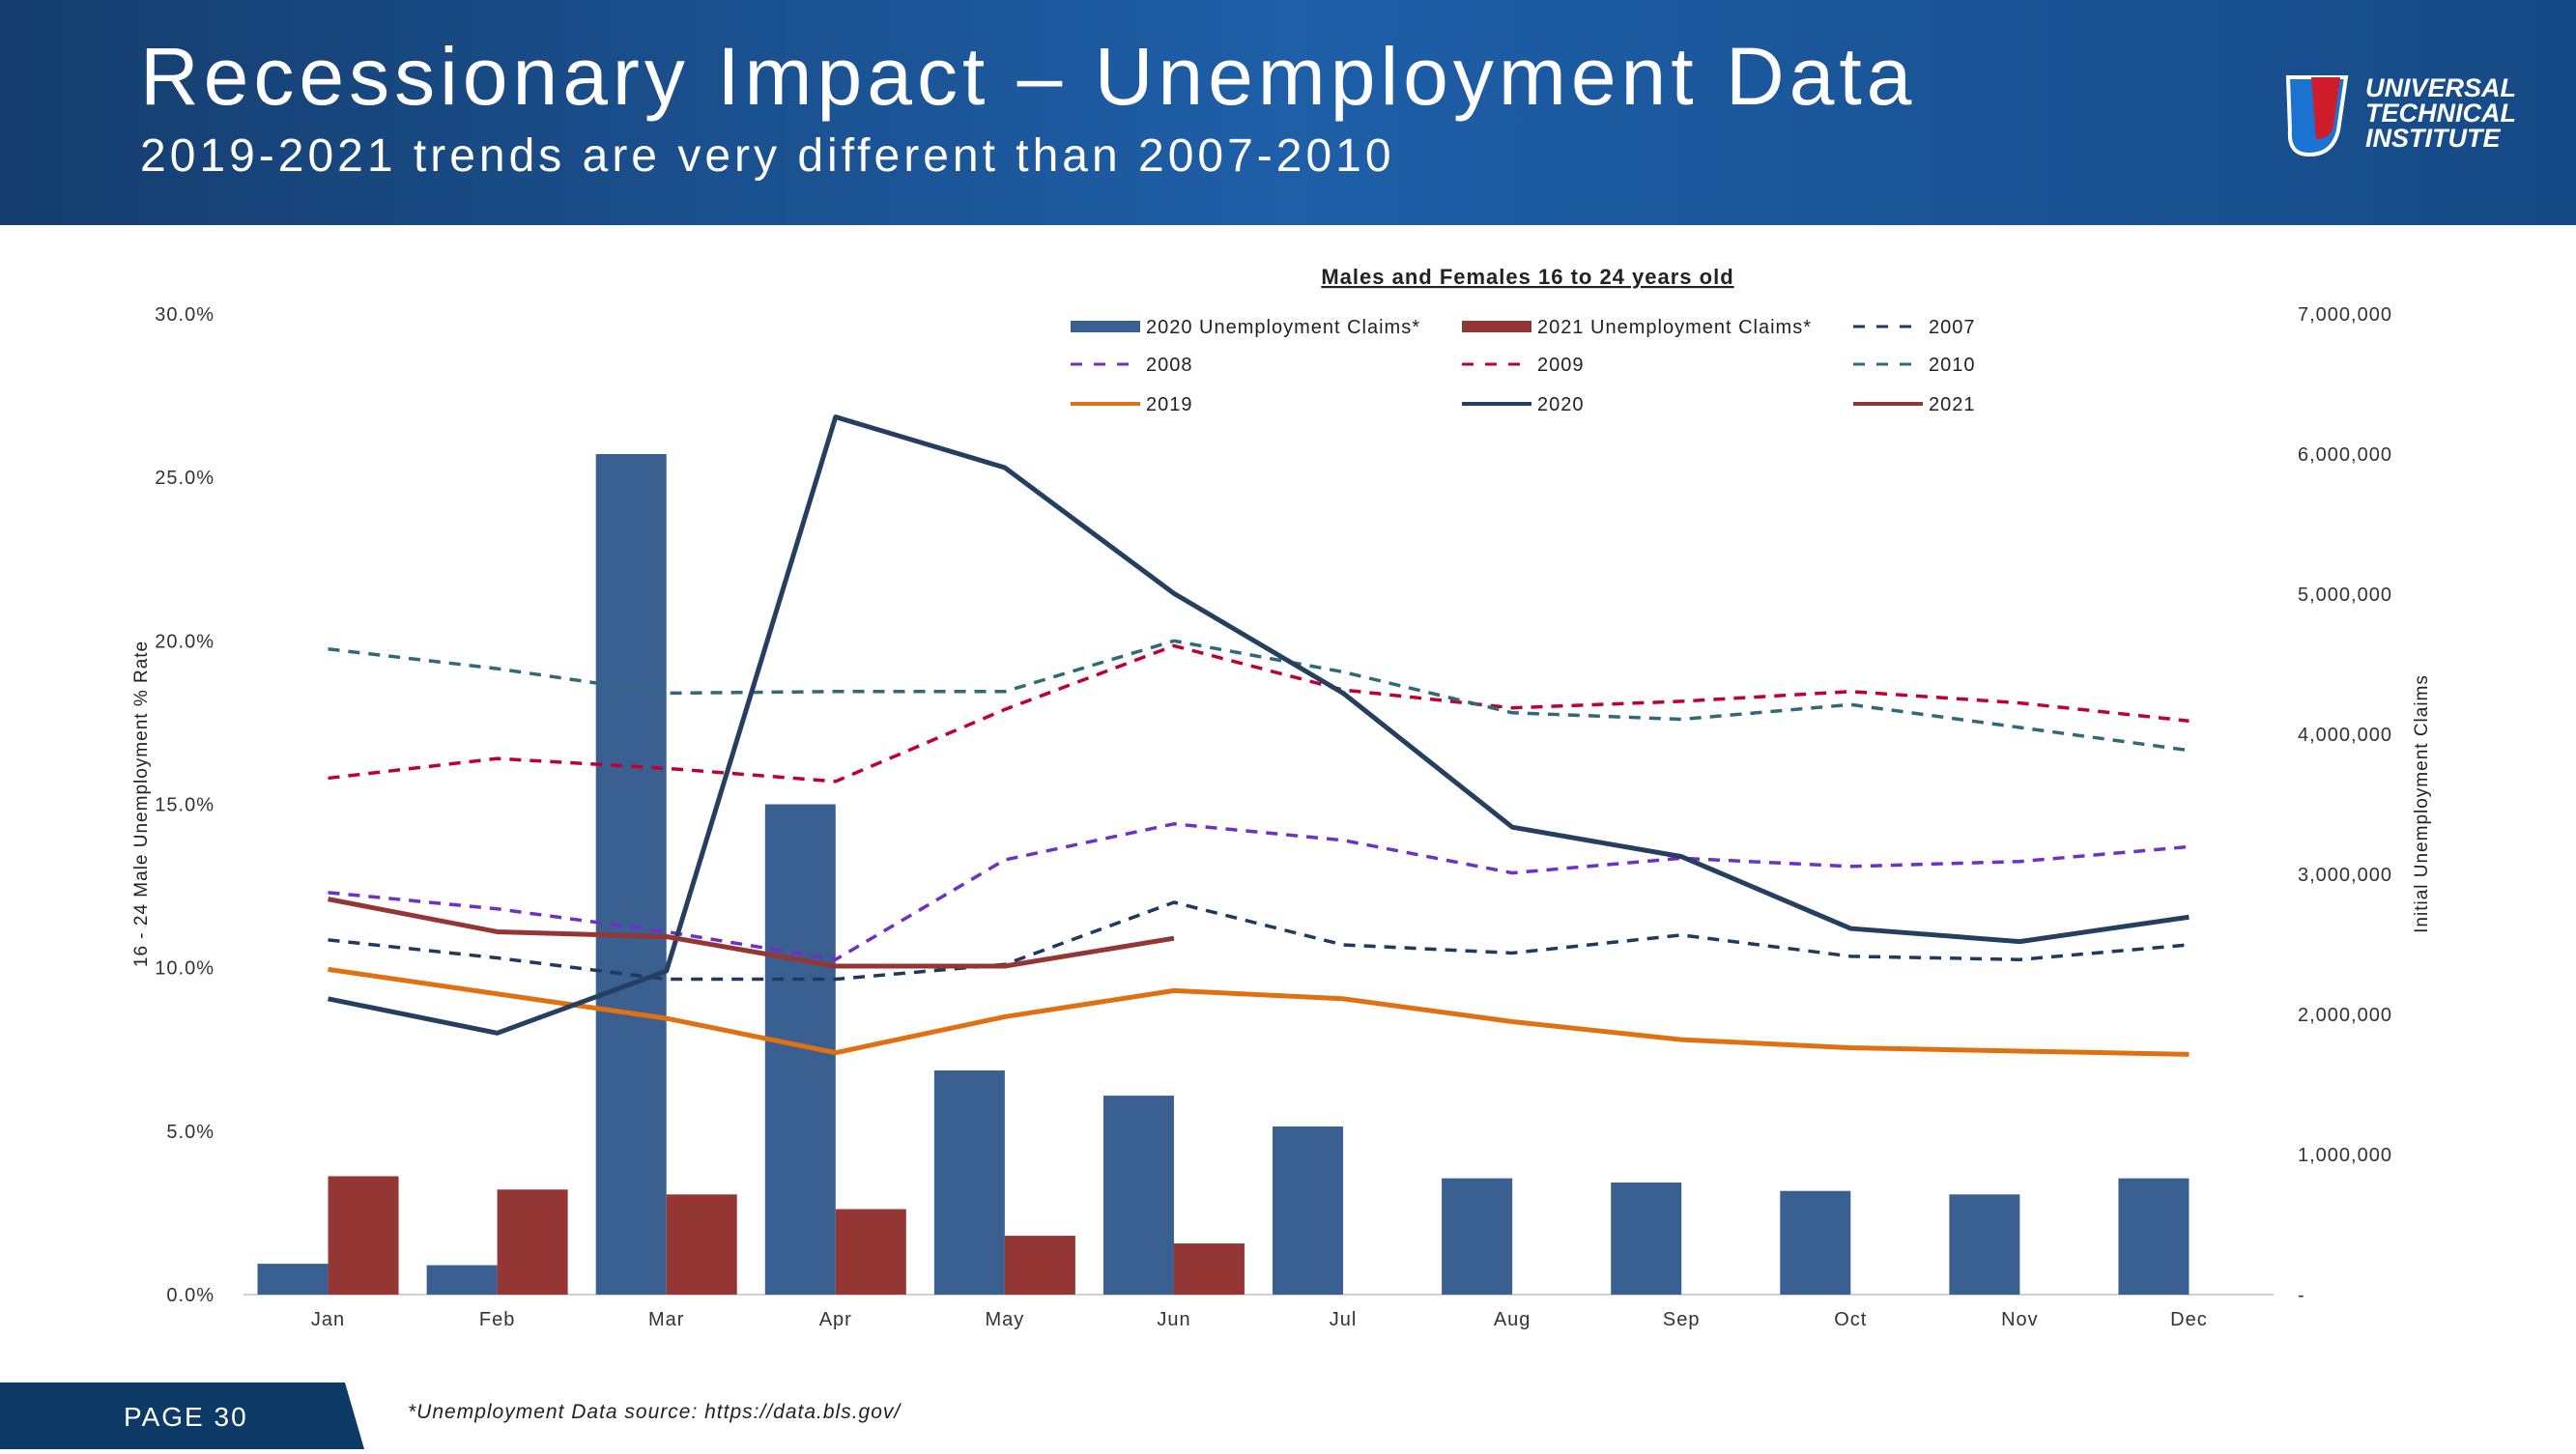  I want to click on legend-label: 2010, so click(1953, 366).